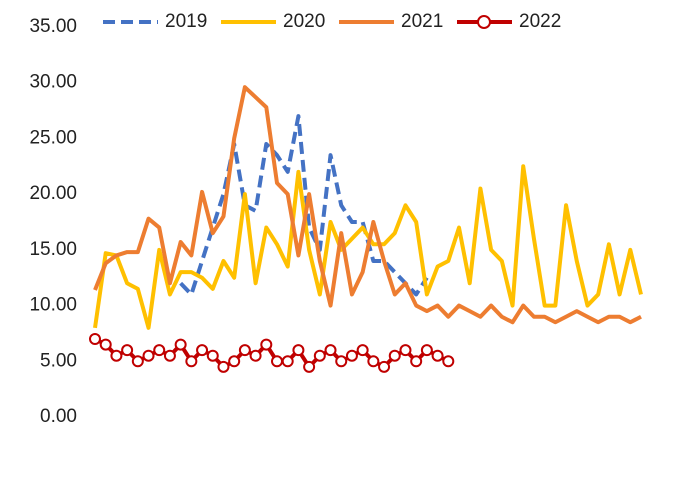 Image resolution: width=675 pixels, height=496 pixels. I want to click on legend-label: 2020, so click(304, 21).